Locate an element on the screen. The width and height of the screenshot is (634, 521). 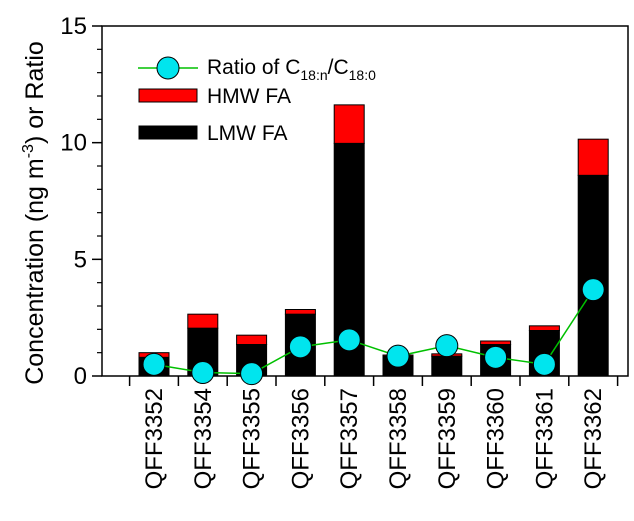
y-tick-label: 10 is located at coordinates (73, 143).